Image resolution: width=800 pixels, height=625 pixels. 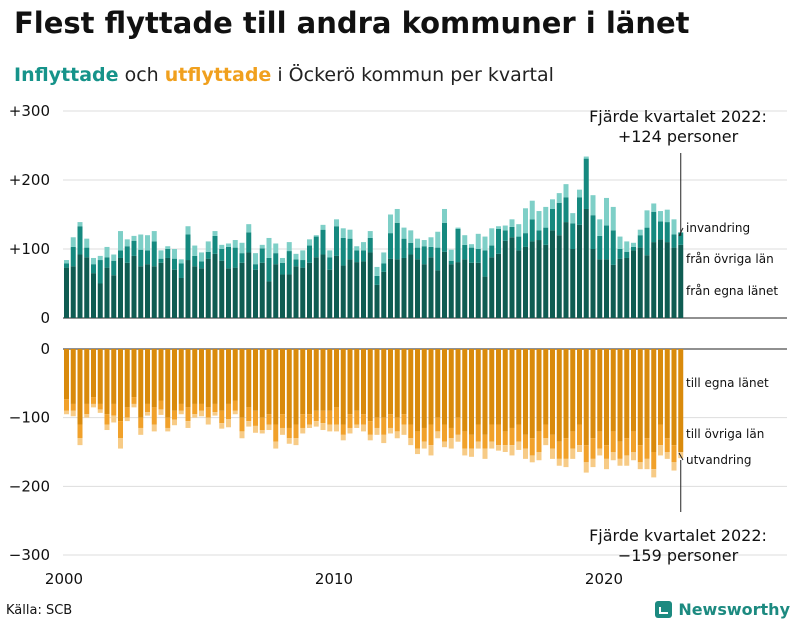 I want to click on brand-name: Newsworthy, so click(x=734, y=609).